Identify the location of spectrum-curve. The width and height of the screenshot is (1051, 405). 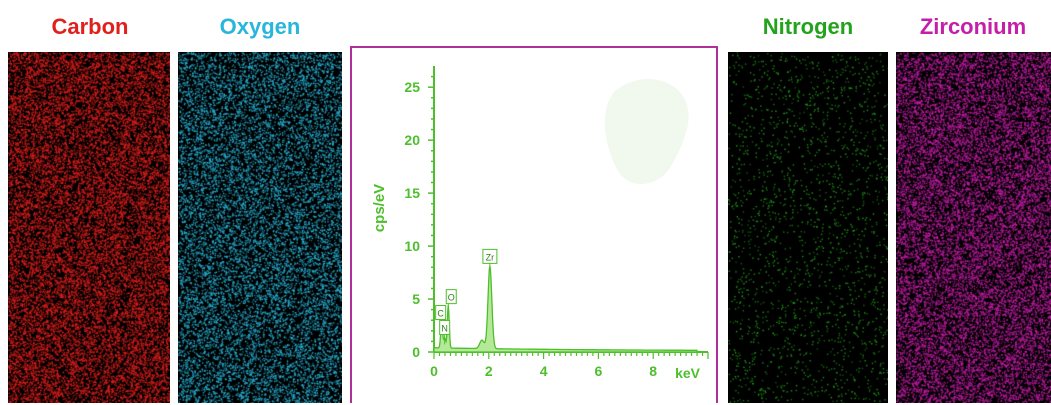
(565, 309).